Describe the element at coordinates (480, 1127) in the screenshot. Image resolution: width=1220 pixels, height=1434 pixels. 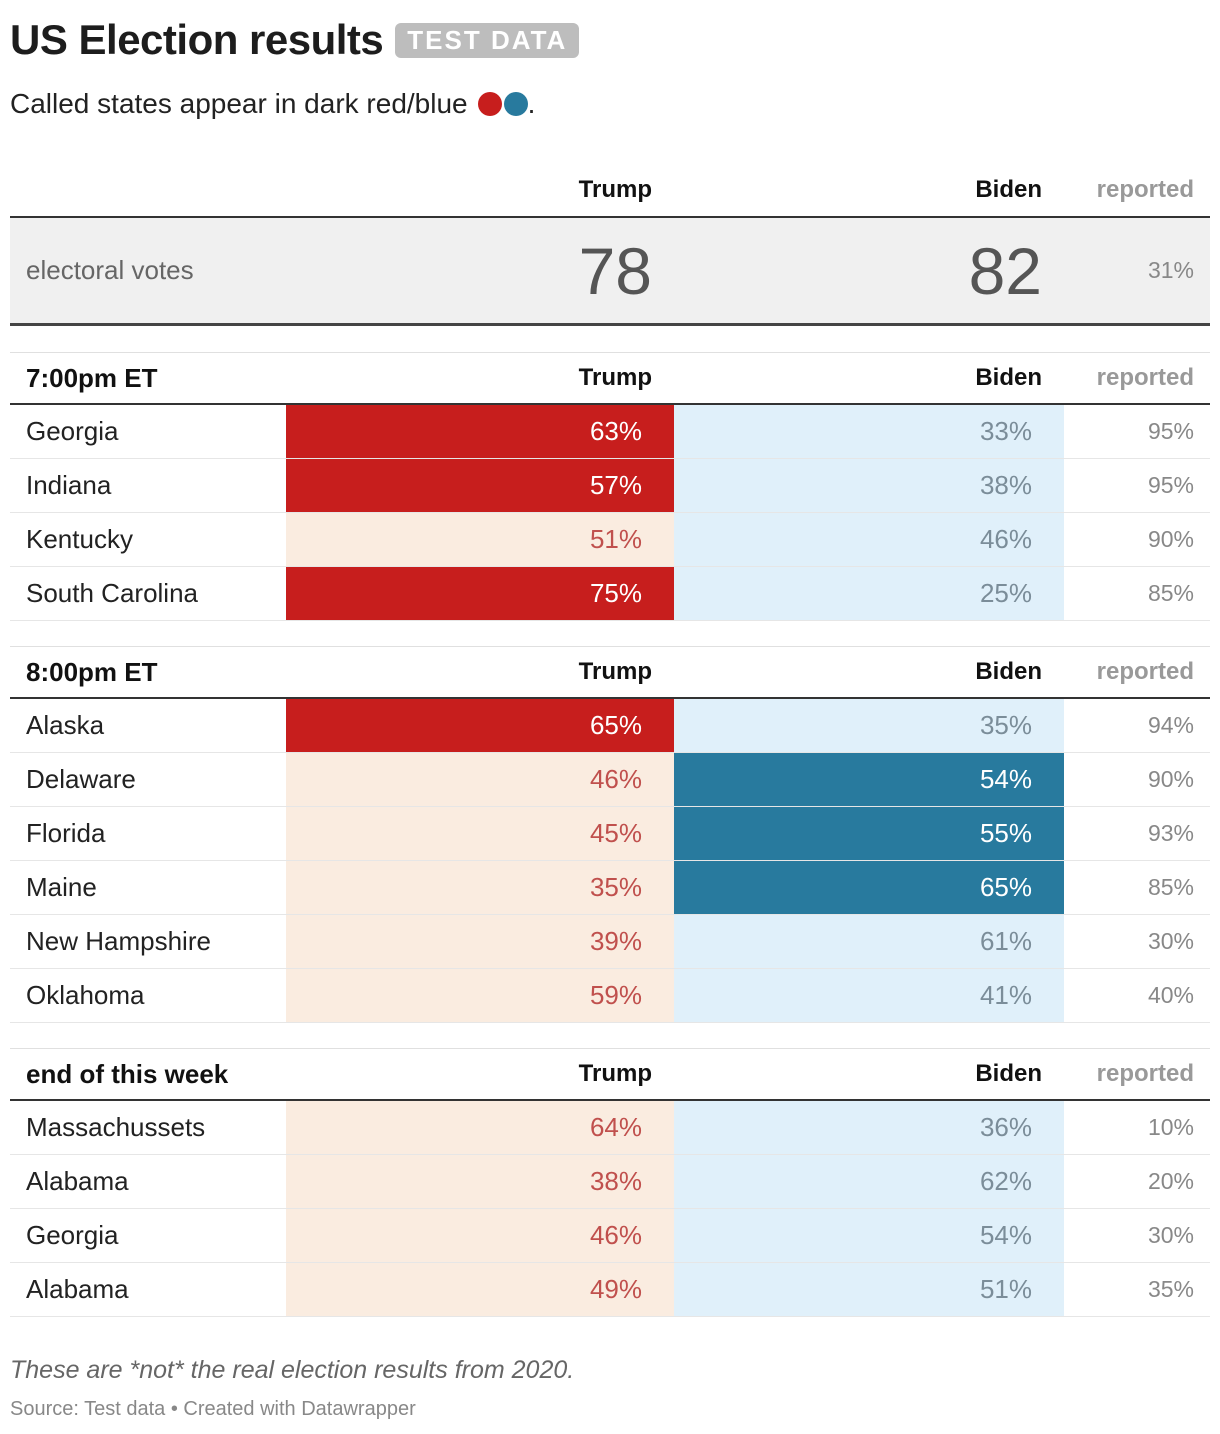
I see `trump-share-cell: 64%` at that location.